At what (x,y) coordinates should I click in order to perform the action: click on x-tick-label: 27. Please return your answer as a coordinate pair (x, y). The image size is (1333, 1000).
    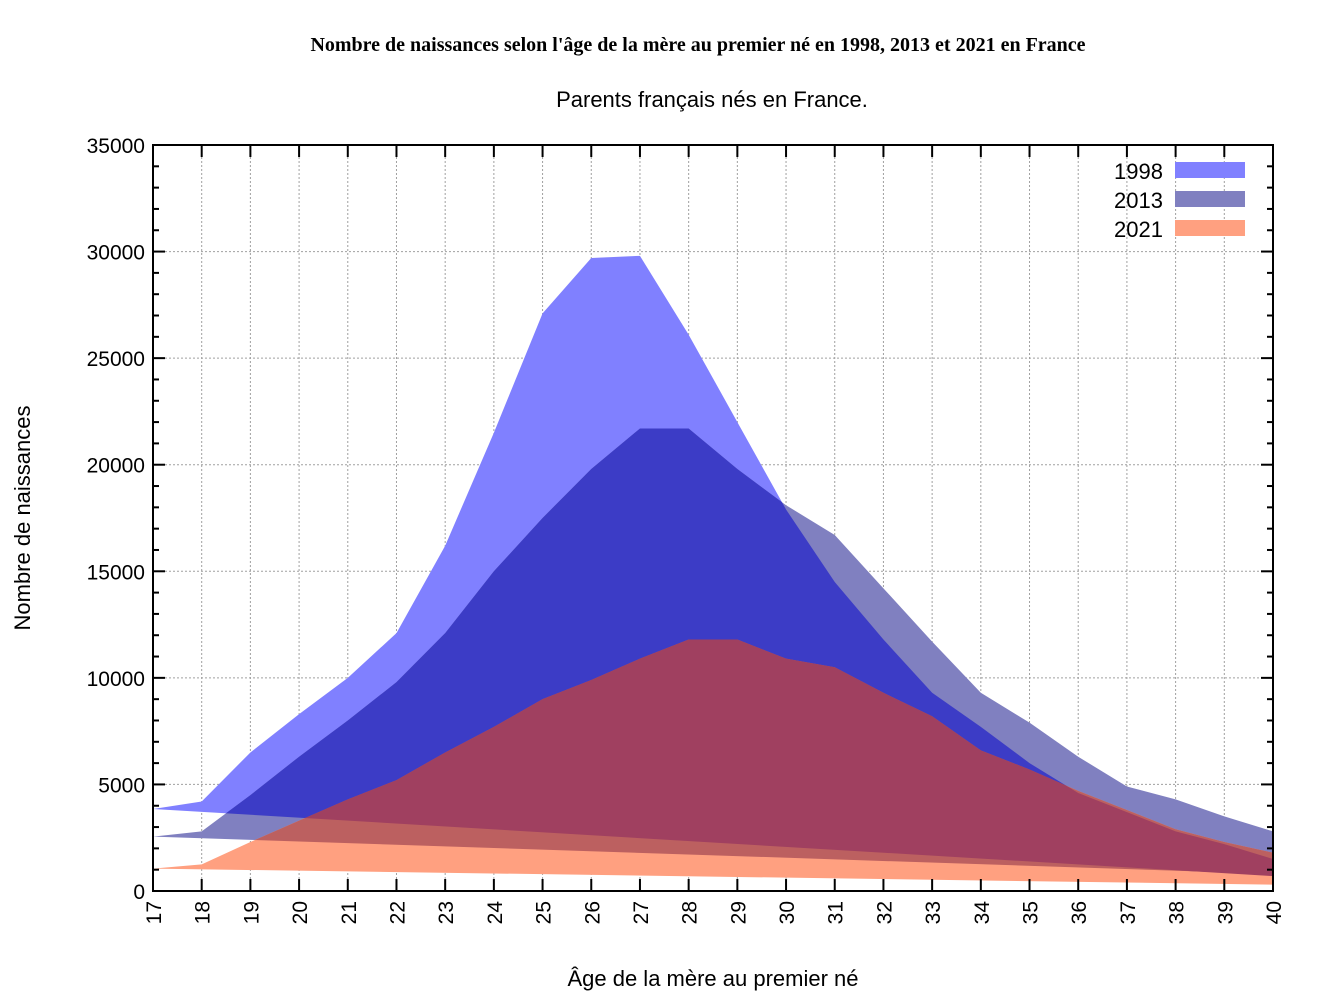
    Looking at the image, I should click on (641, 912).